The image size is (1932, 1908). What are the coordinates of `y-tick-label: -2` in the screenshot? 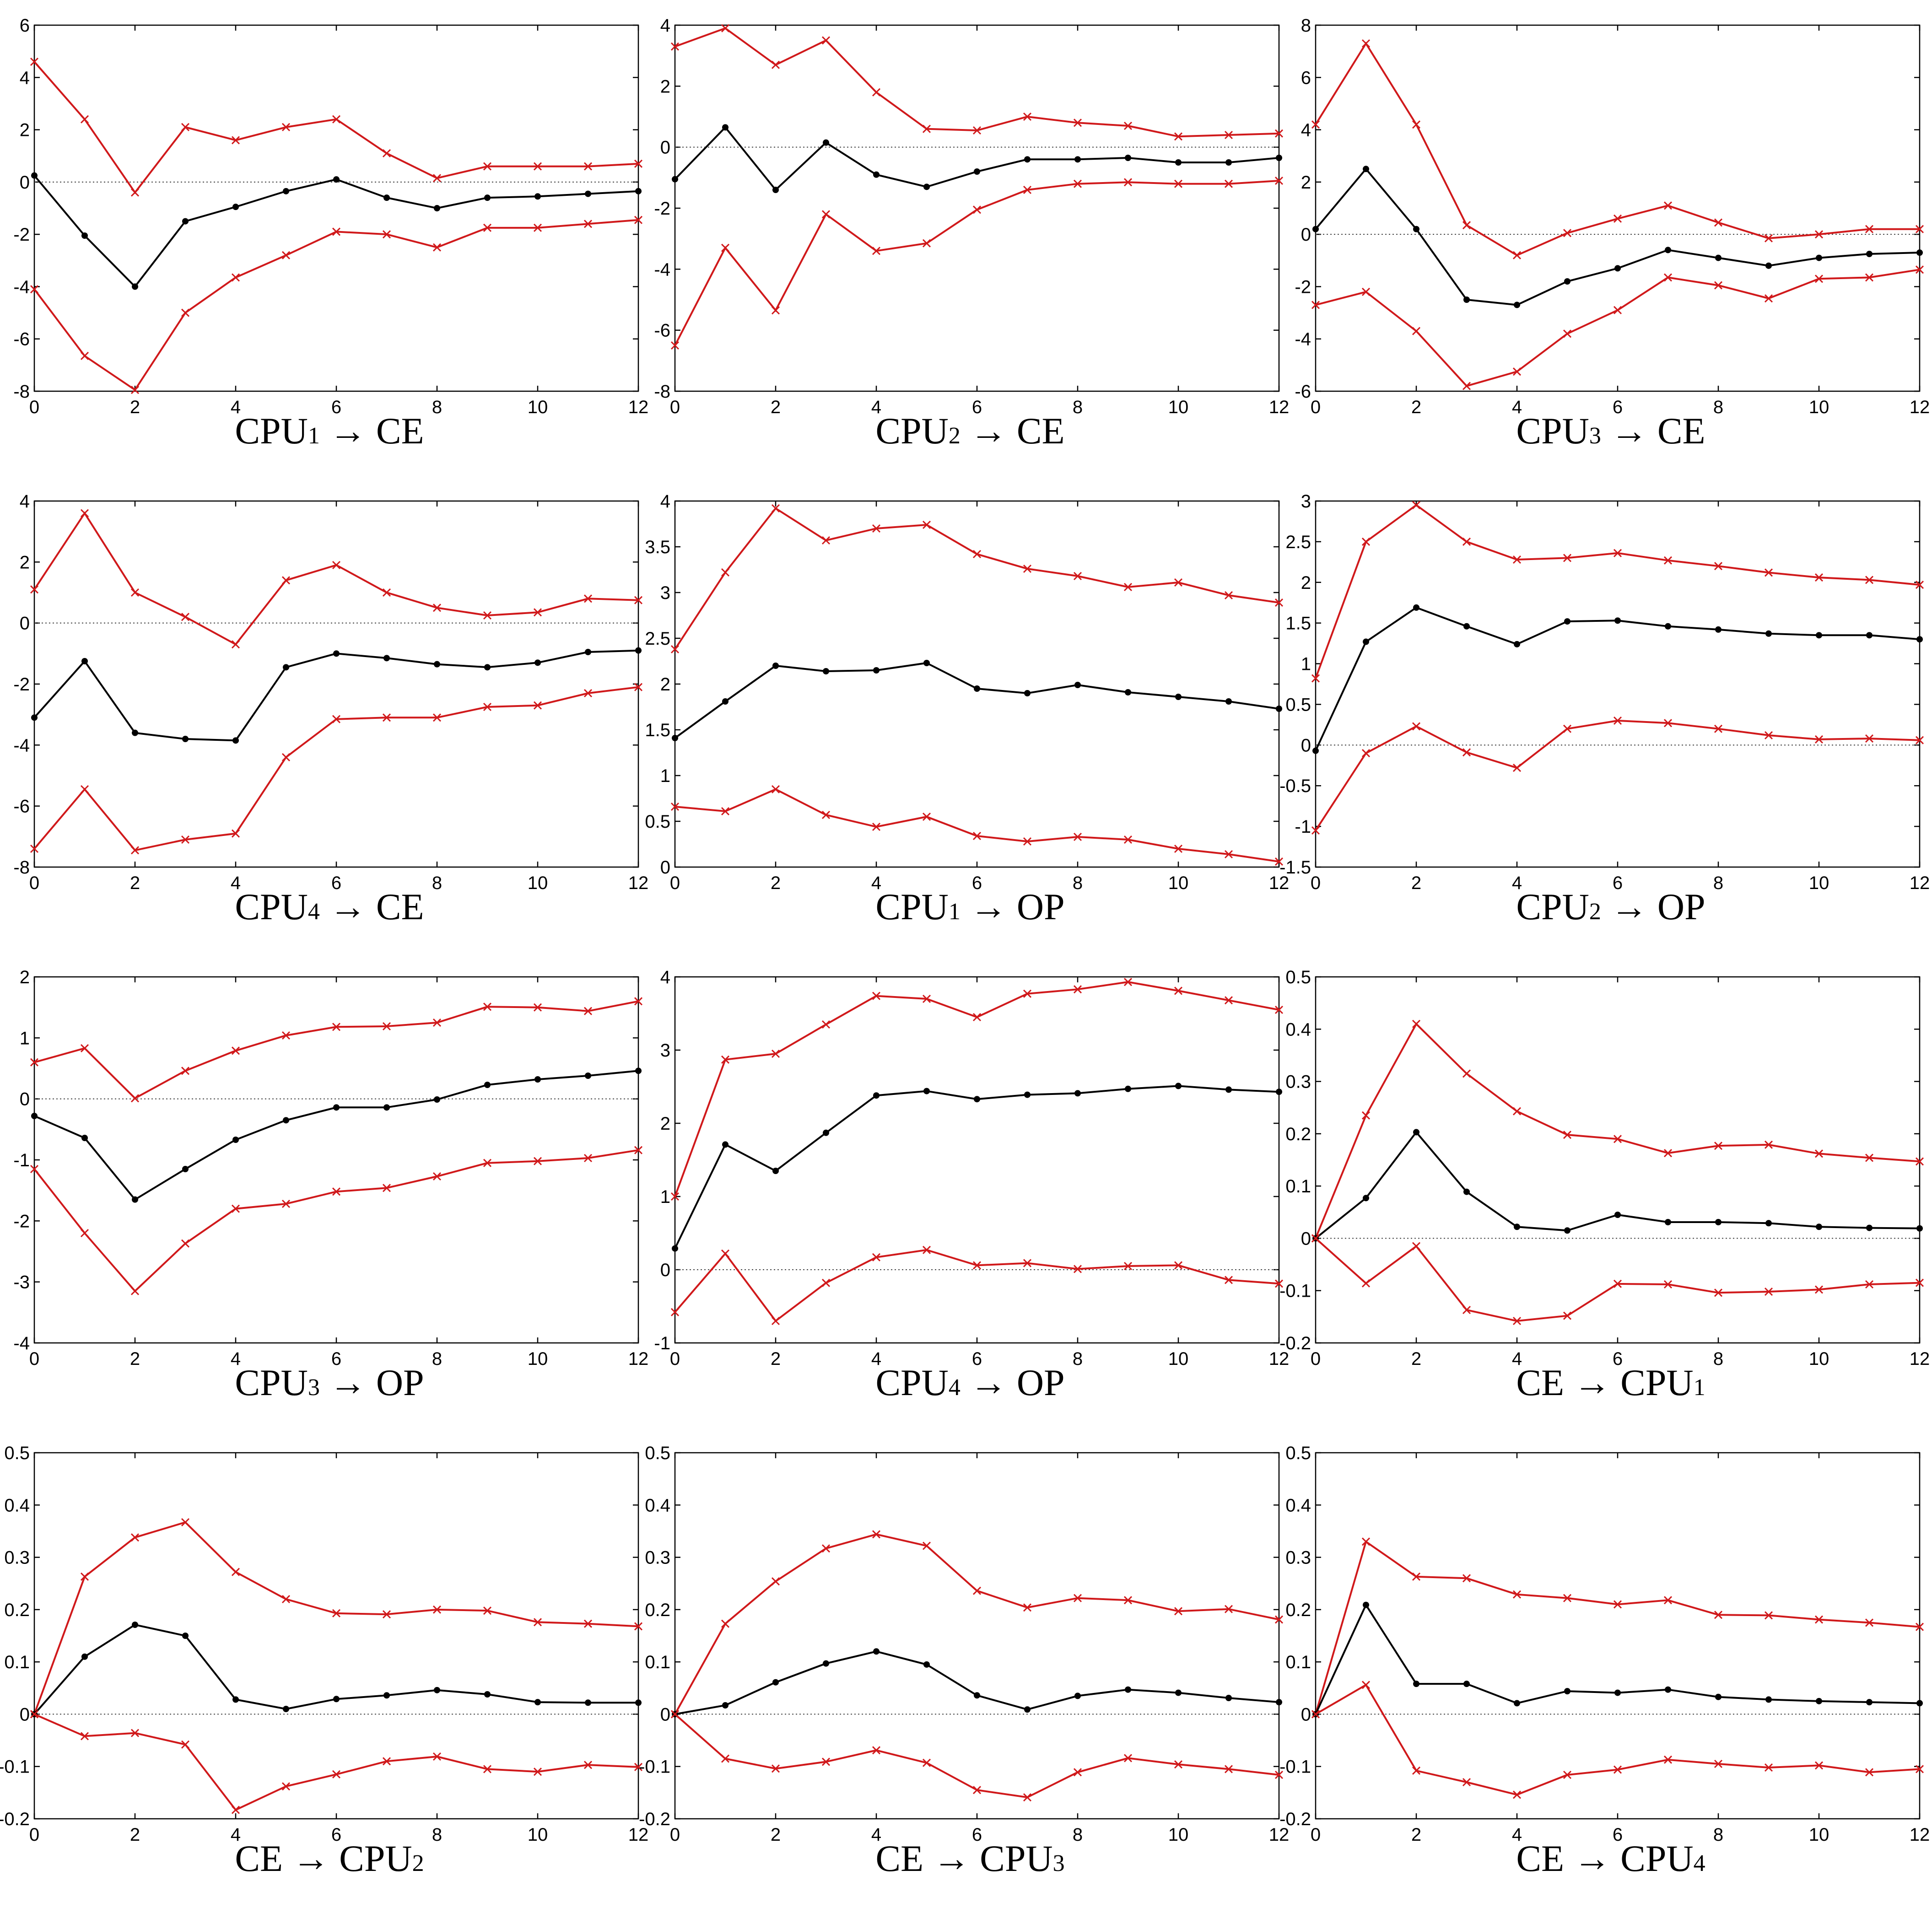 It's located at (21, 684).